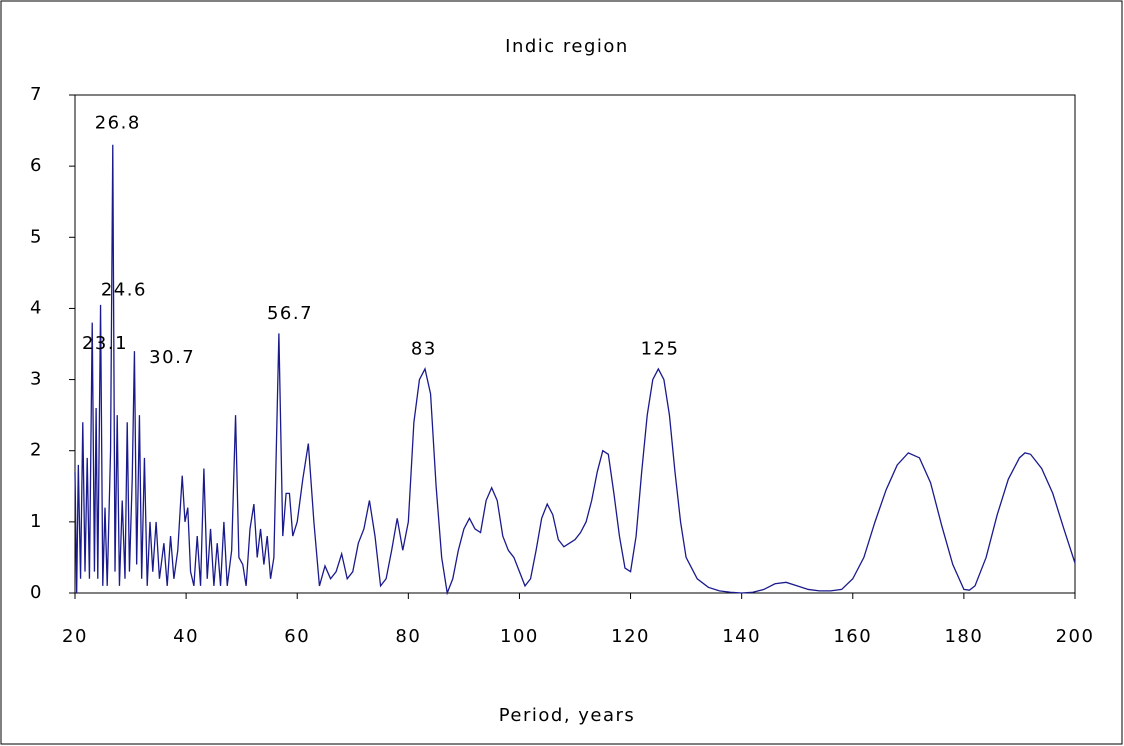 Image resolution: width=1124 pixels, height=746 pixels. I want to click on x-axis-label: Period, years, so click(567, 715).